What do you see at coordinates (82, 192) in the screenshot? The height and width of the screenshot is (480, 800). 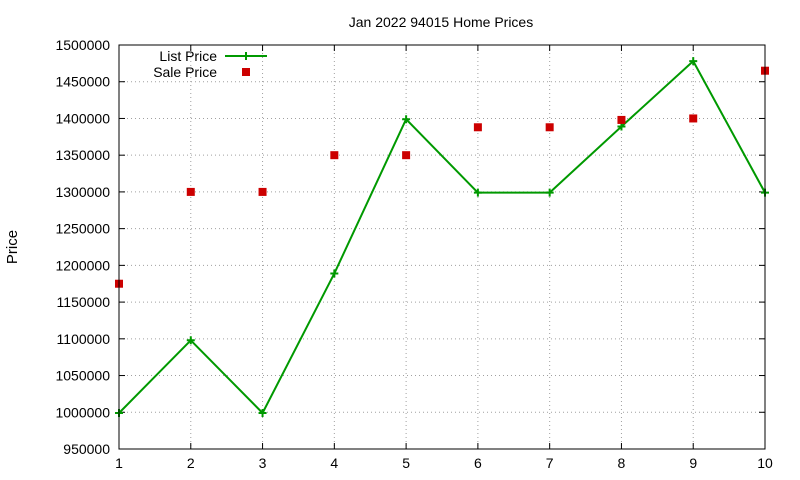 I see `y-tick-label: 1300000` at bounding box center [82, 192].